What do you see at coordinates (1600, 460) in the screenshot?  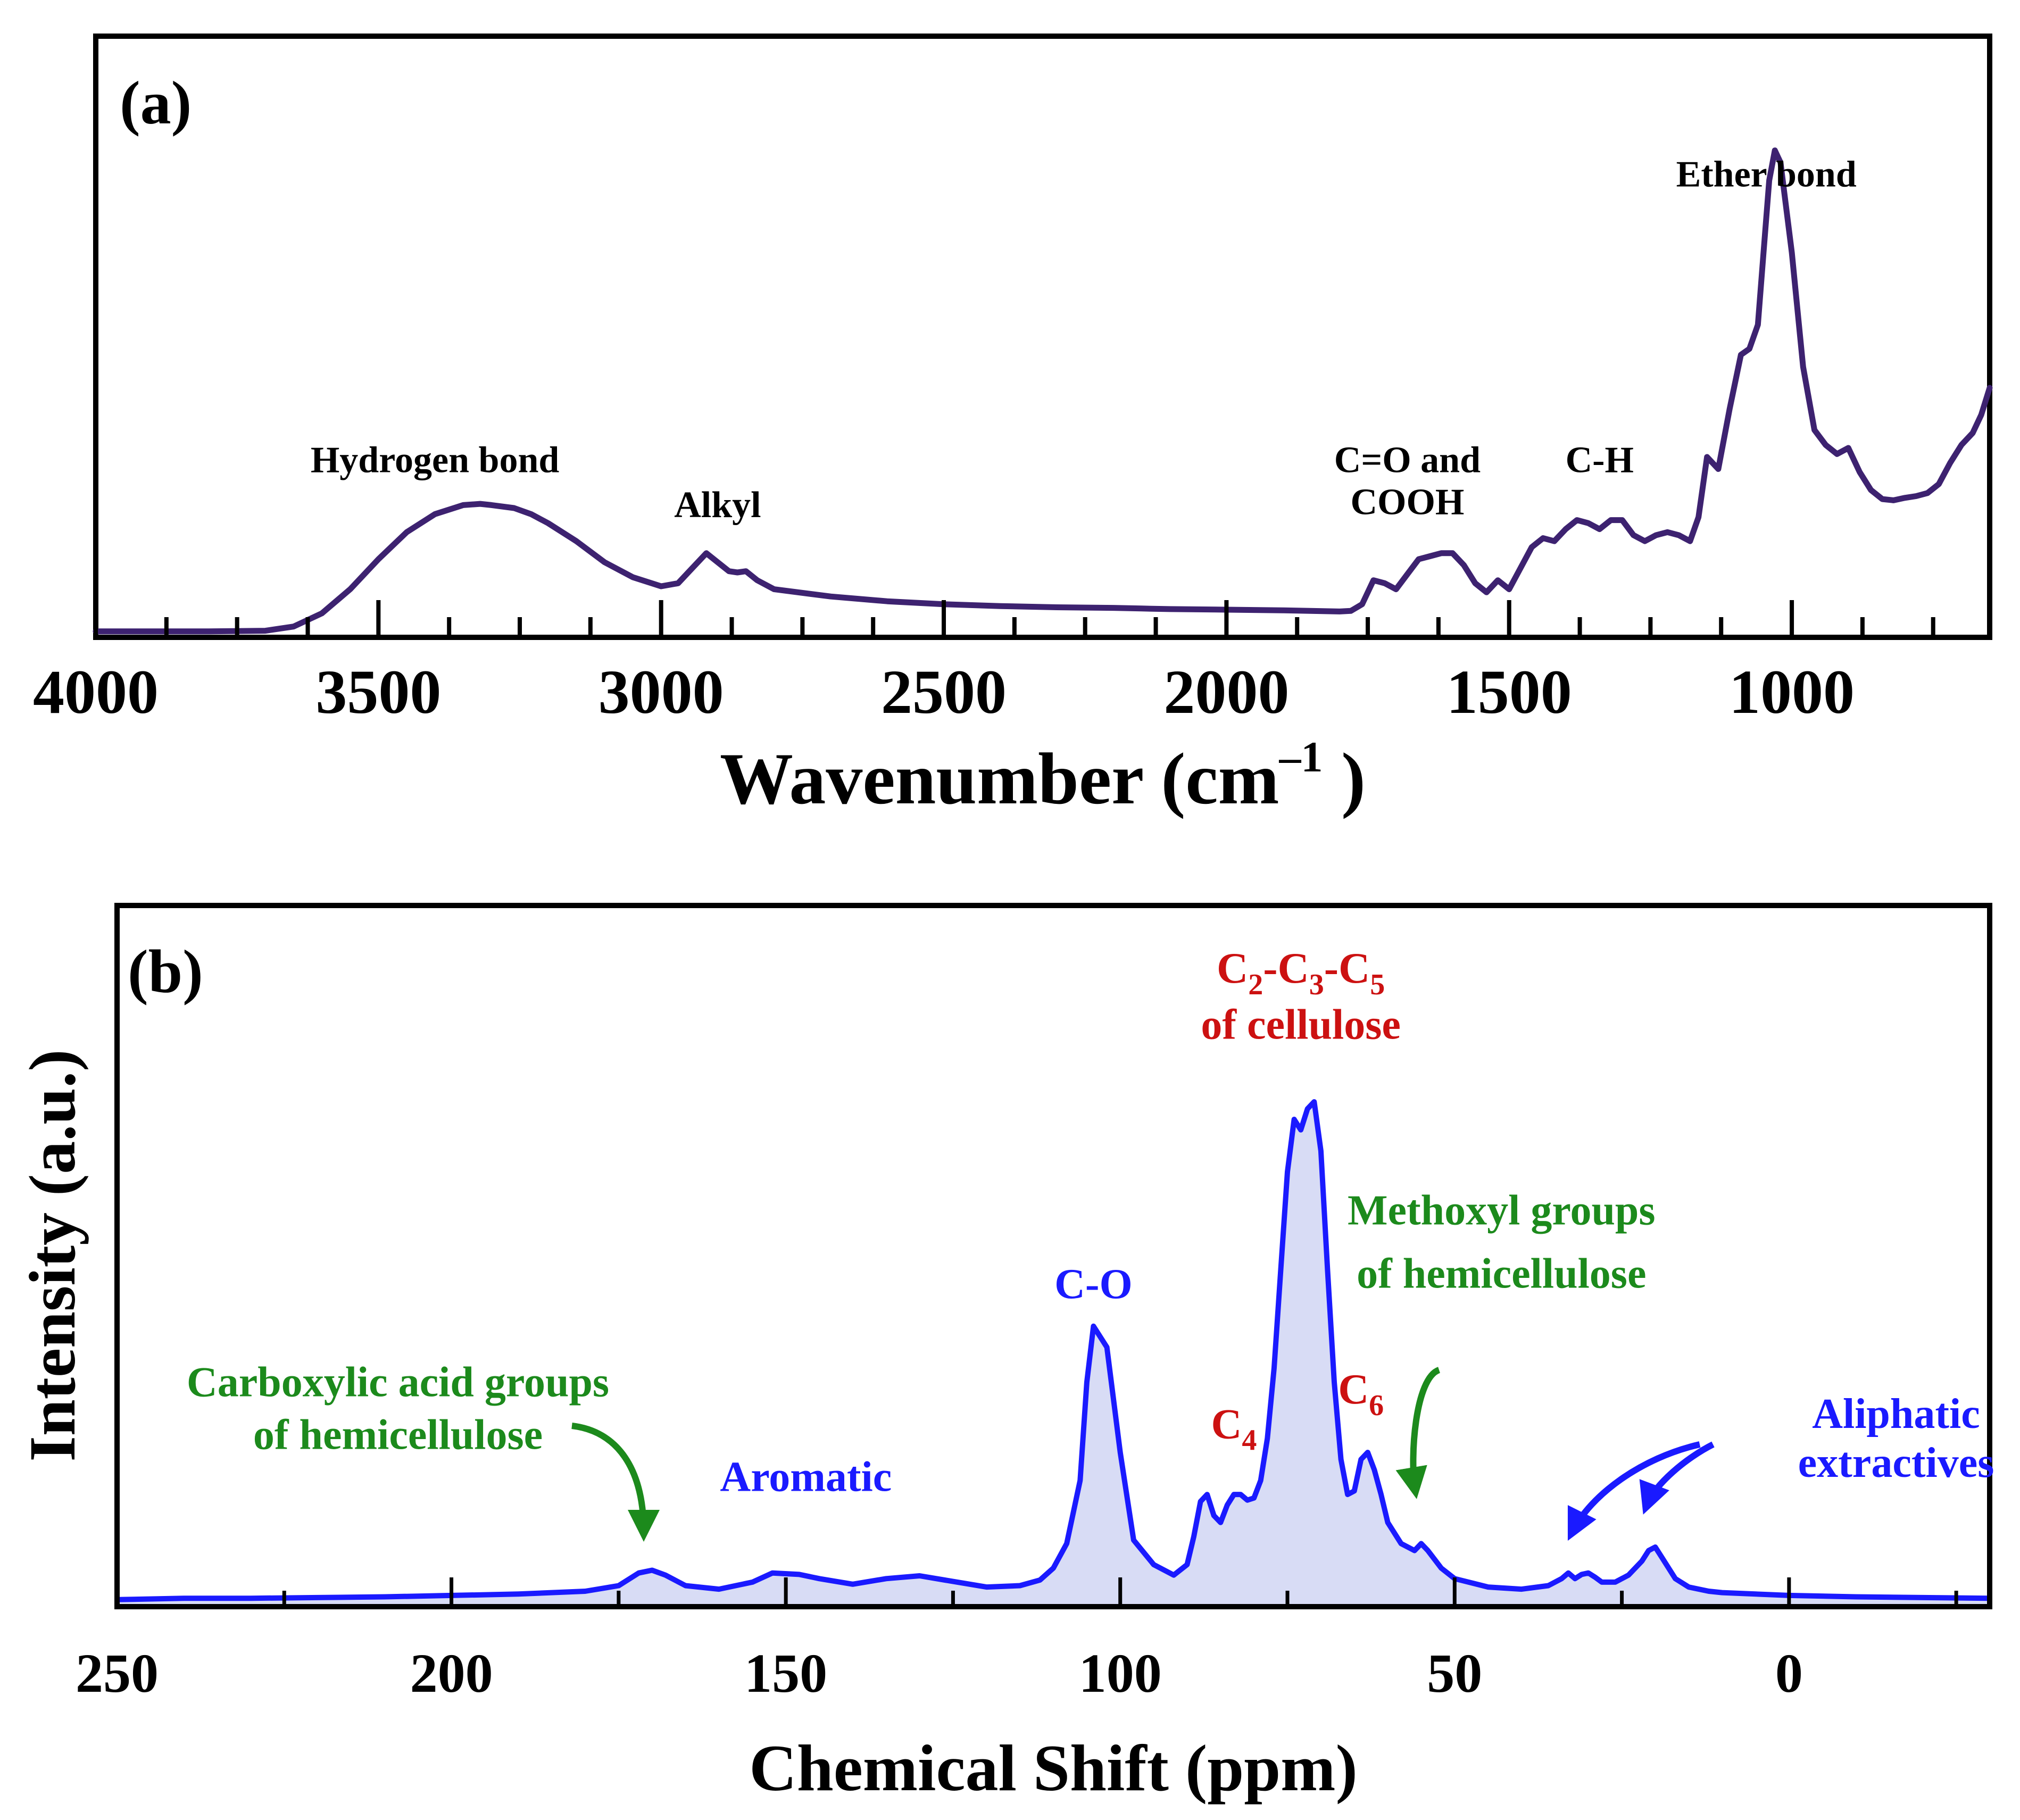 I see `panel-a-annotation: C-H` at bounding box center [1600, 460].